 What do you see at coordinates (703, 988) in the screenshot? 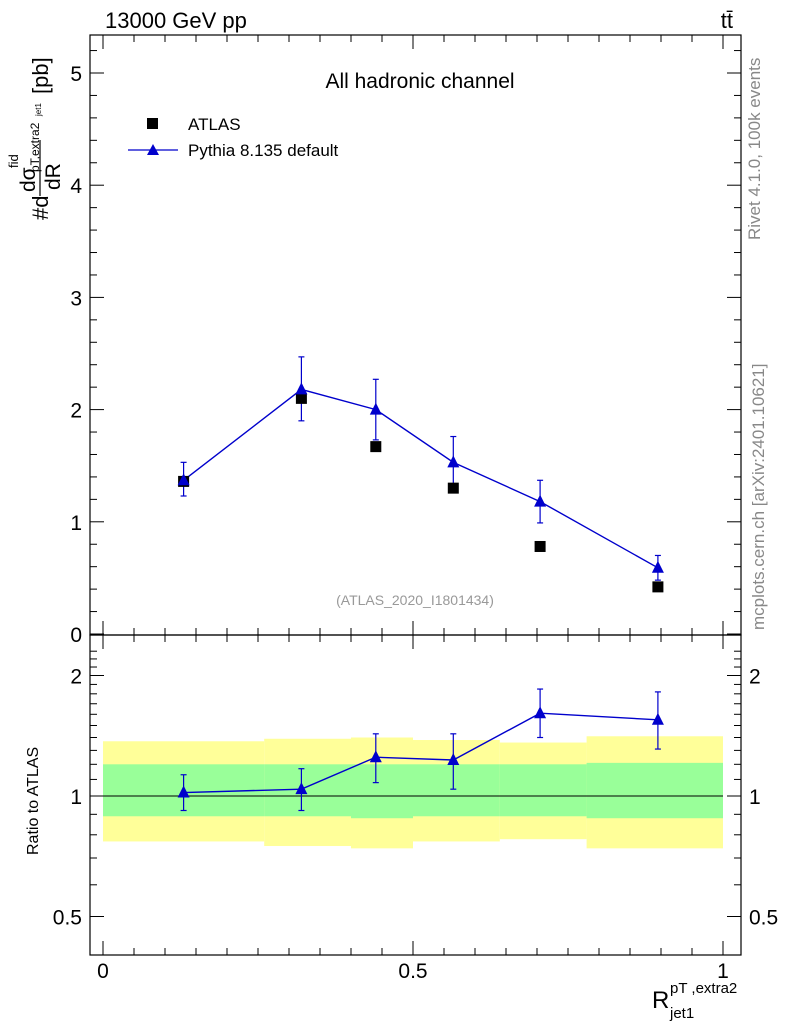
I see `xlabel-sup: pT ,extra2` at bounding box center [703, 988].